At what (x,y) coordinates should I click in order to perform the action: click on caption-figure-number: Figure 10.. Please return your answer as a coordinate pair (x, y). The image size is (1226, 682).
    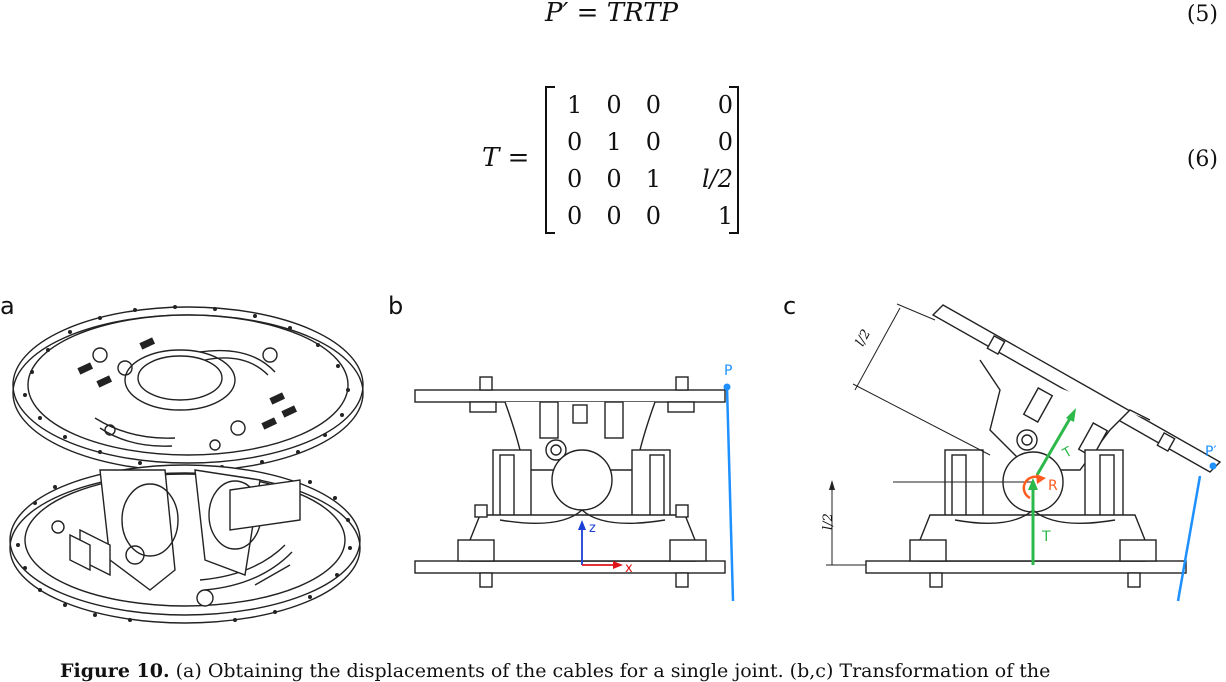
    Looking at the image, I should click on (115, 671).